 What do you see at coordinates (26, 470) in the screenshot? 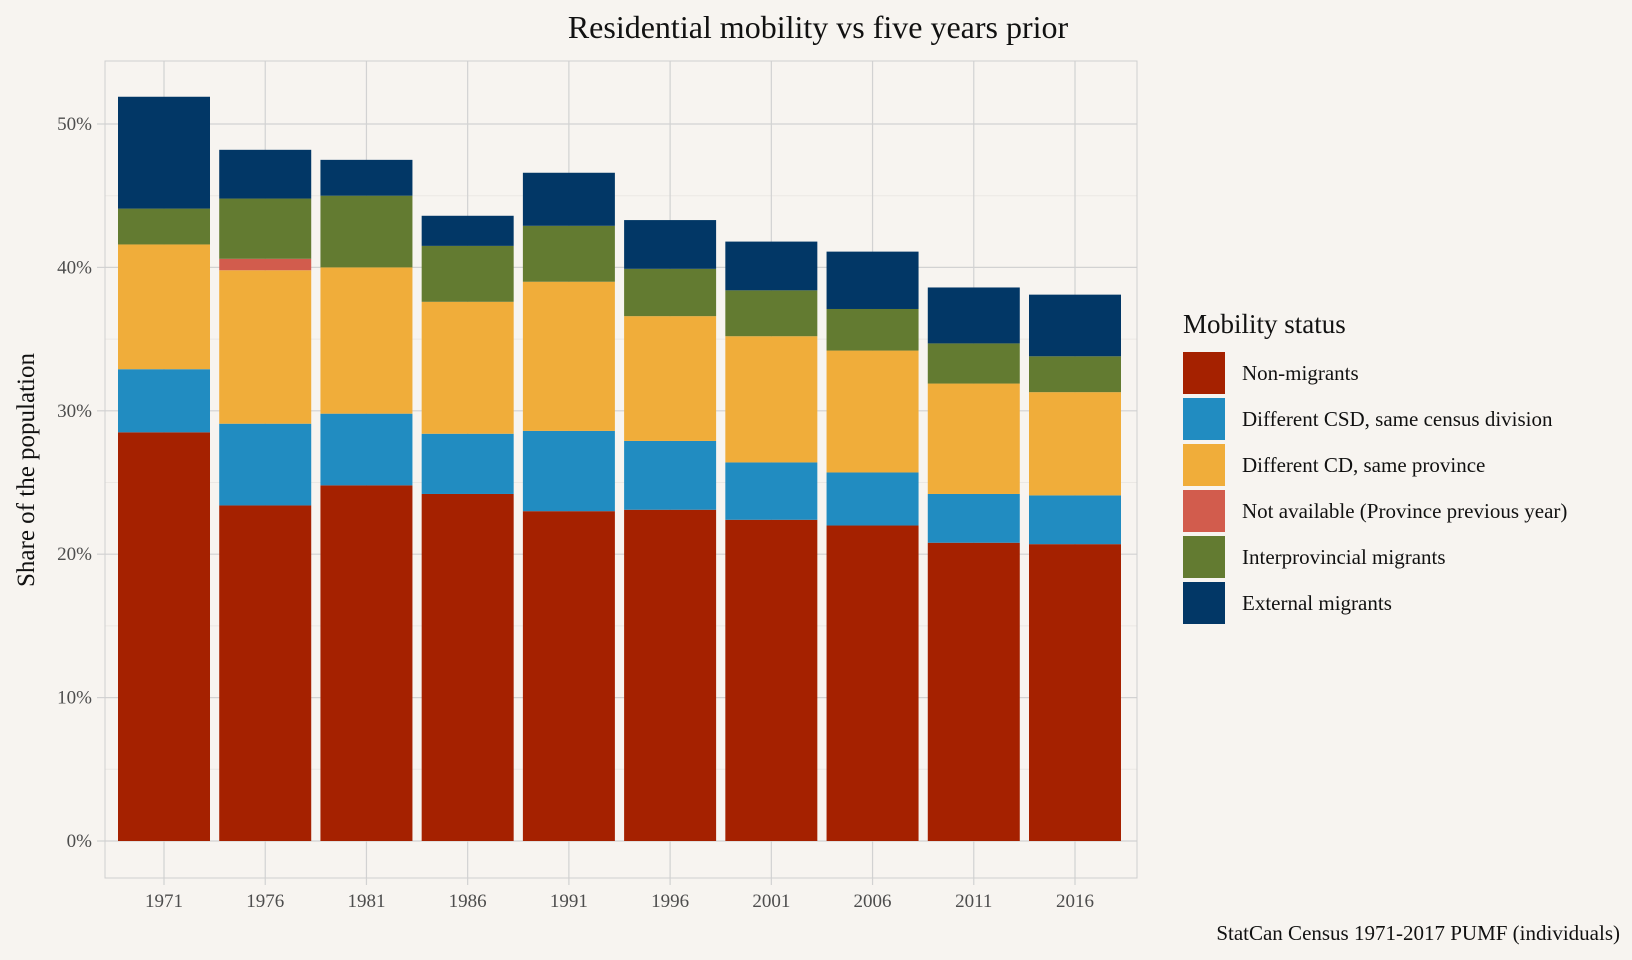
I see `y-axis-title: Share of the population` at bounding box center [26, 470].